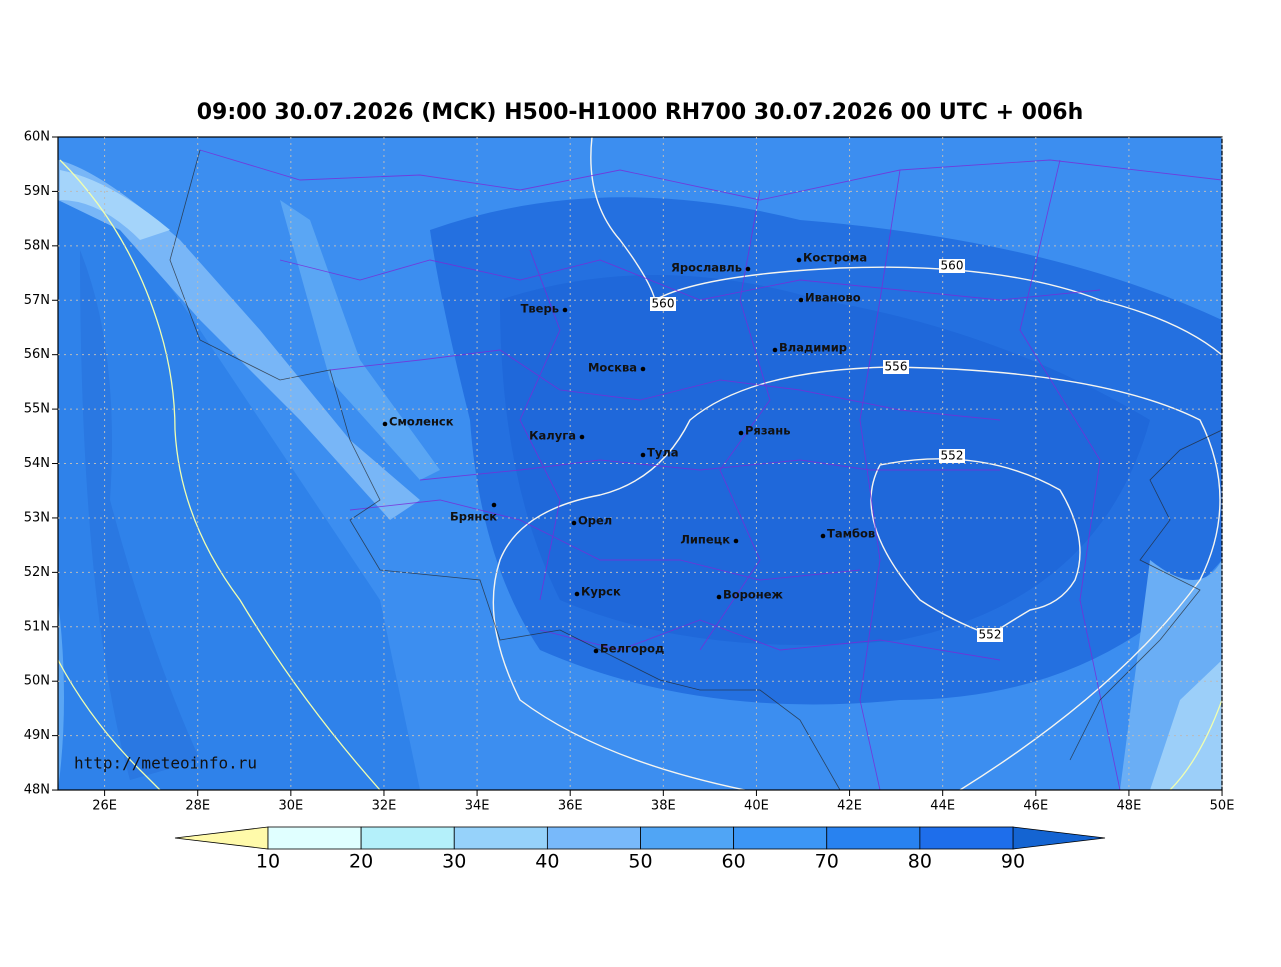  I want to click on lat-label: 52N, so click(37, 572).